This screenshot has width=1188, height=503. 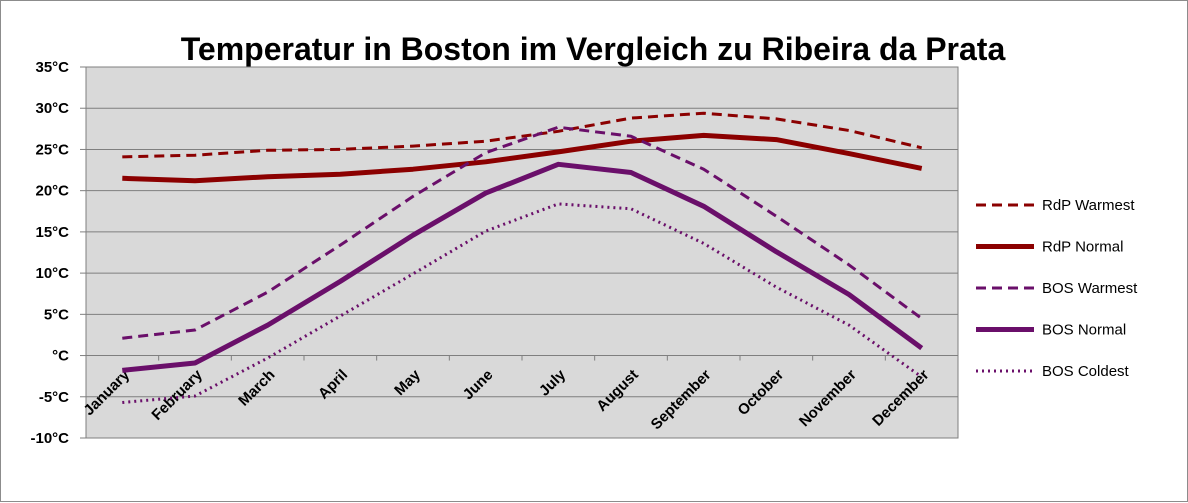 What do you see at coordinates (52, 149) in the screenshot?
I see `y-tick-label: 25°C` at bounding box center [52, 149].